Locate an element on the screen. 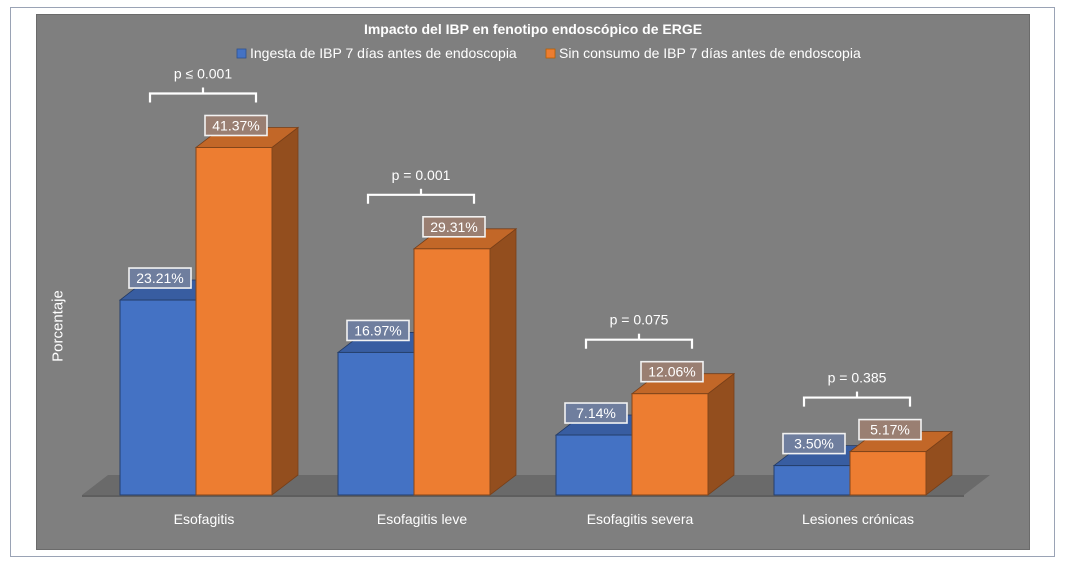 The image size is (1065, 565). data-label-s1-c4: 3.50% is located at coordinates (814, 444).